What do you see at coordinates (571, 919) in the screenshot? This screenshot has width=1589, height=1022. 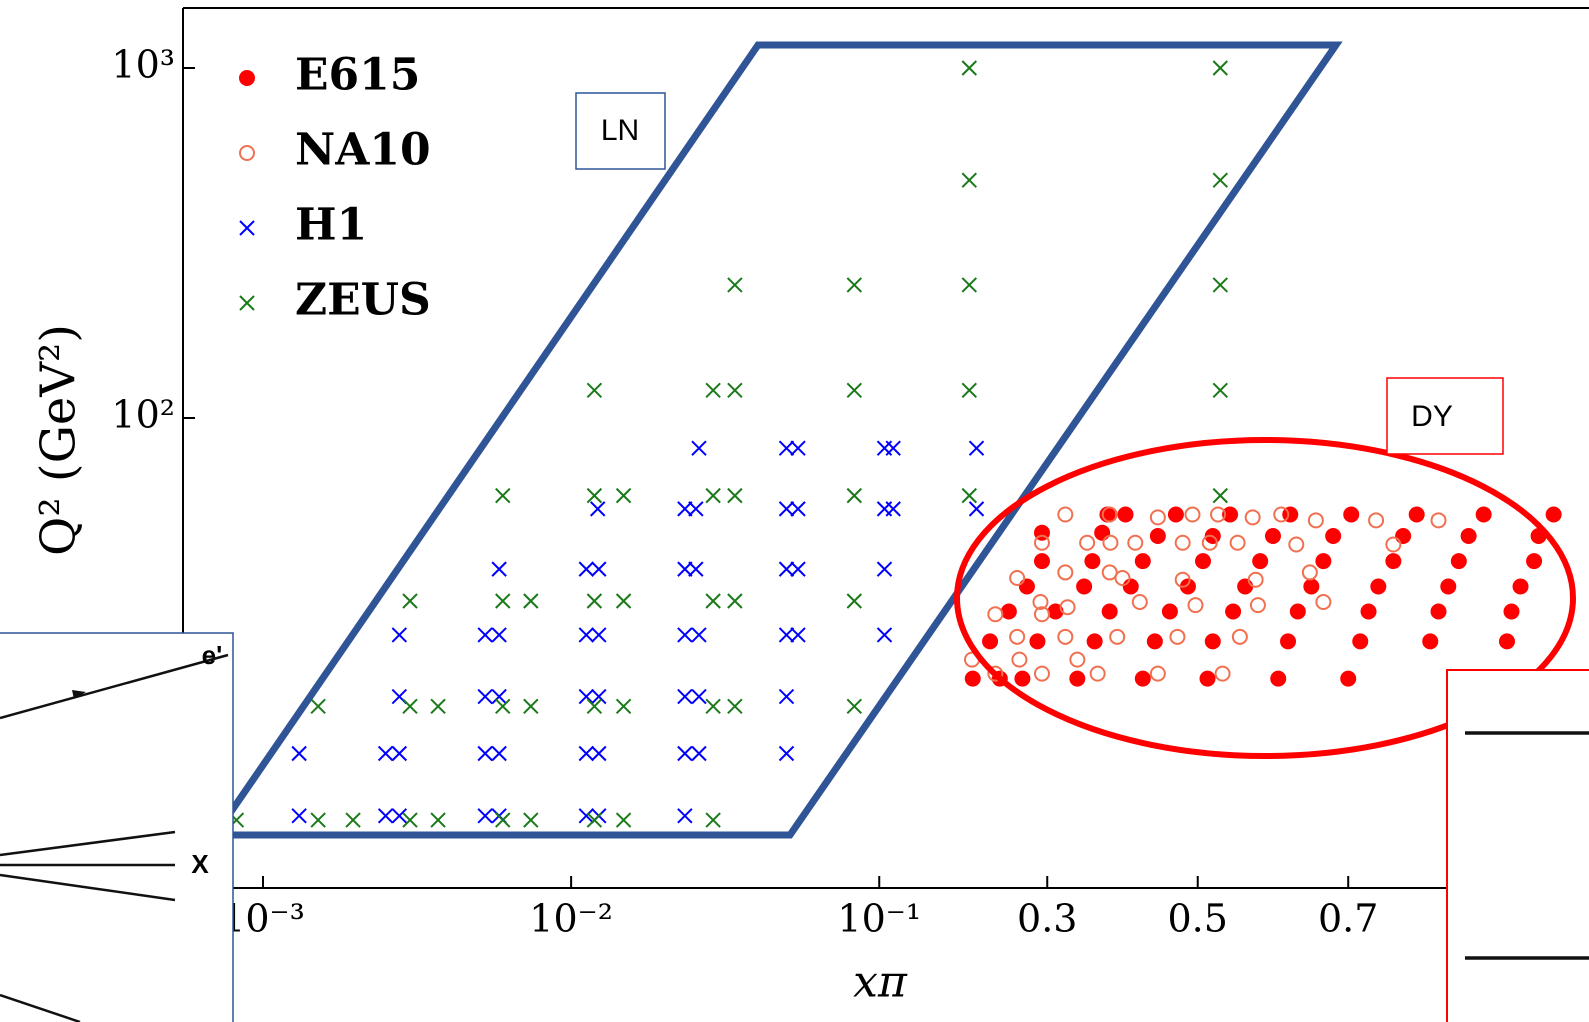 I see `x-tick-label: 10⁻²` at bounding box center [571, 919].